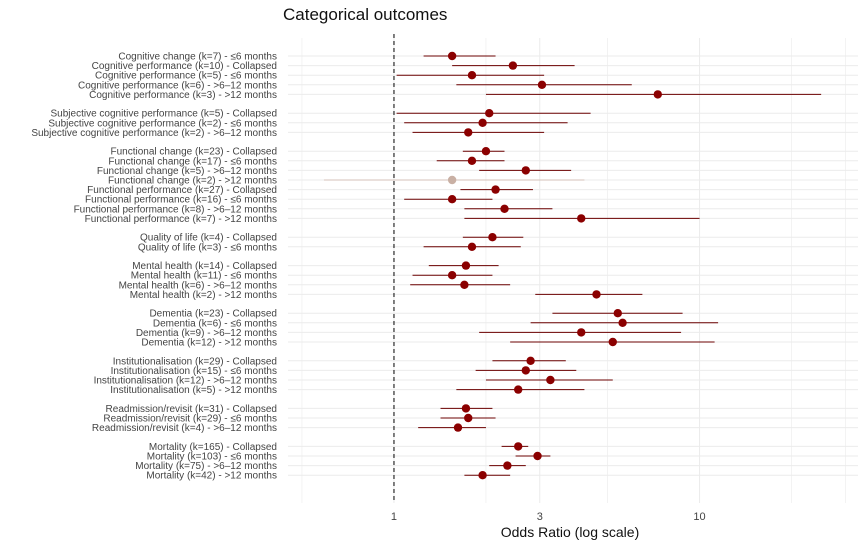  I want to click on row-label: Cognitive performance (k=5) - ≤6 months, so click(186, 76).